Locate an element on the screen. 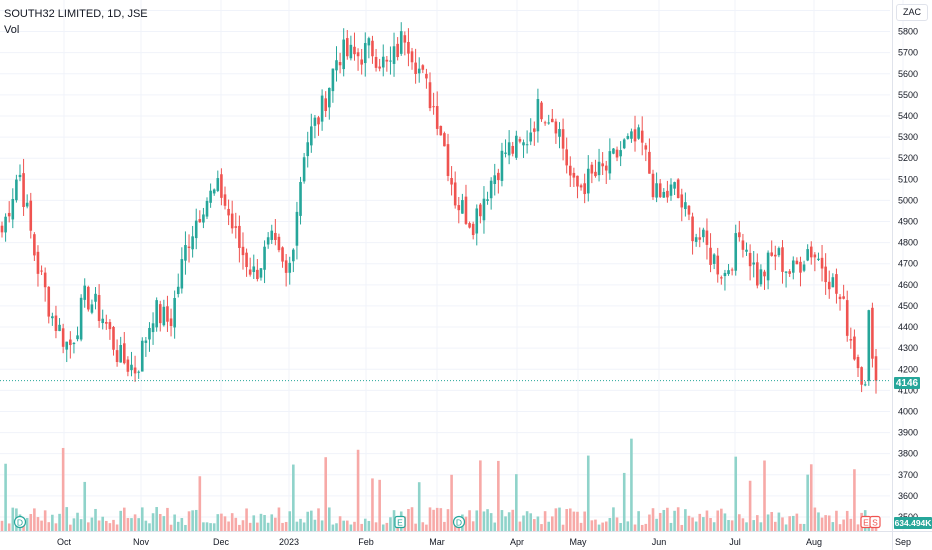  earnings-marker: E is located at coordinates (400, 522).